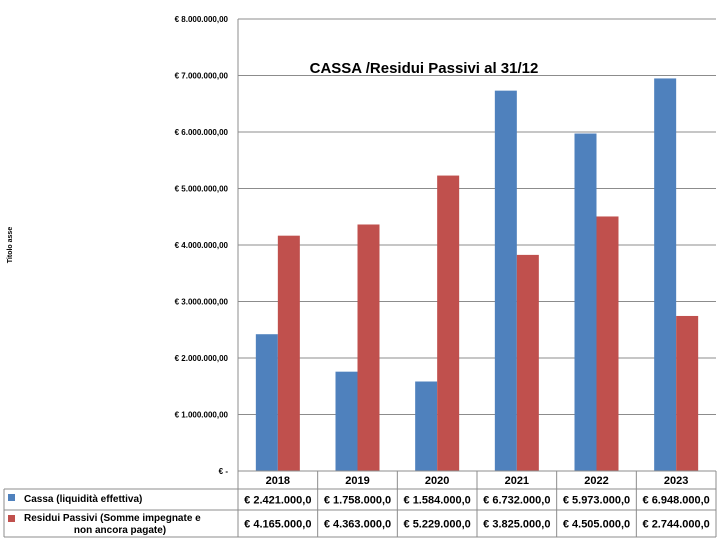  Describe the element at coordinates (676, 525) in the screenshot. I see `data-table-value: € 2.744.000,0` at that location.